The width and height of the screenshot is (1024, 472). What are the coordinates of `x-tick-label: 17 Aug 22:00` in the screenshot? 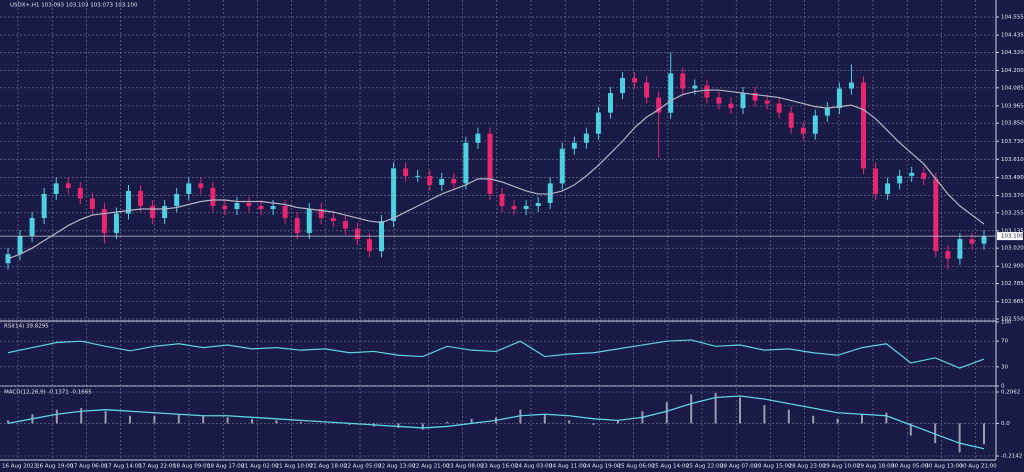 It's located at (158, 467).